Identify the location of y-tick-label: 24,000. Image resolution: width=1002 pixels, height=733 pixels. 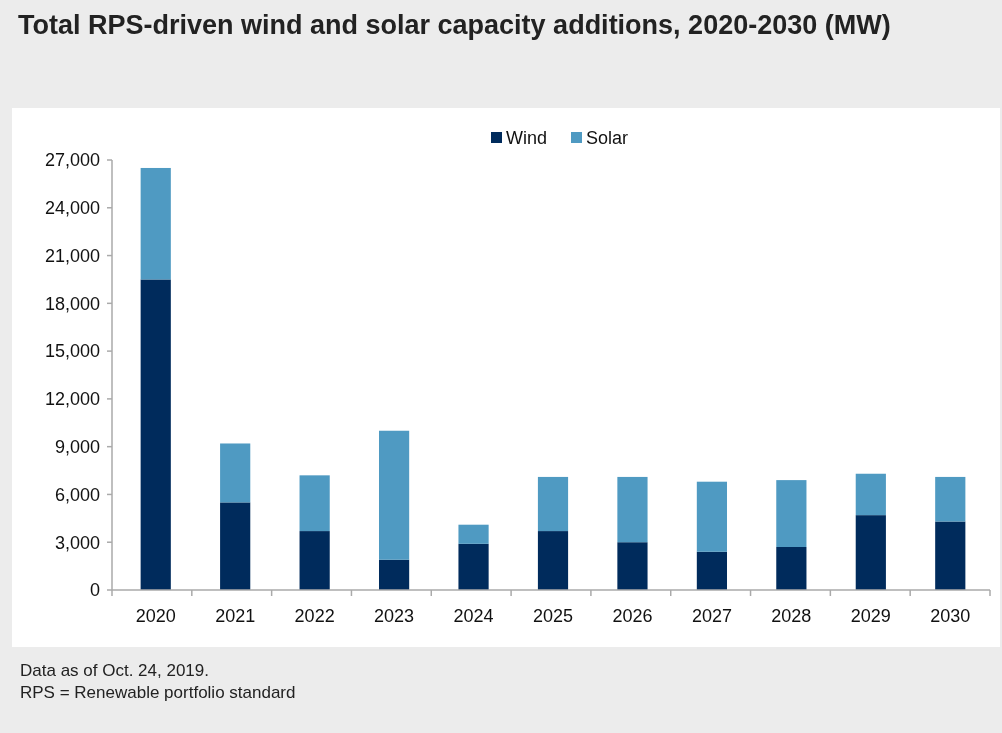
(72, 208).